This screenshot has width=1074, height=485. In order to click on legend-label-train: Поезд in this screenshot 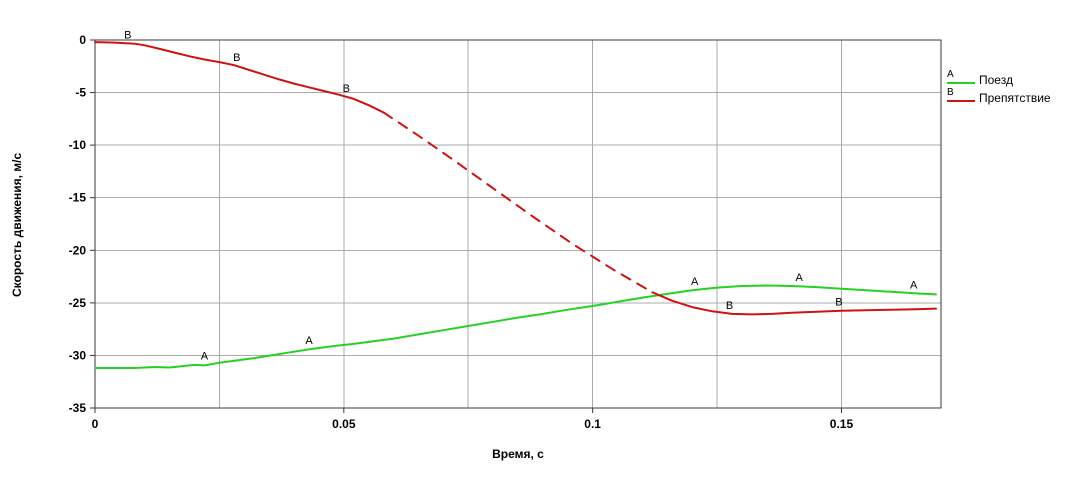, I will do `click(996, 80)`.